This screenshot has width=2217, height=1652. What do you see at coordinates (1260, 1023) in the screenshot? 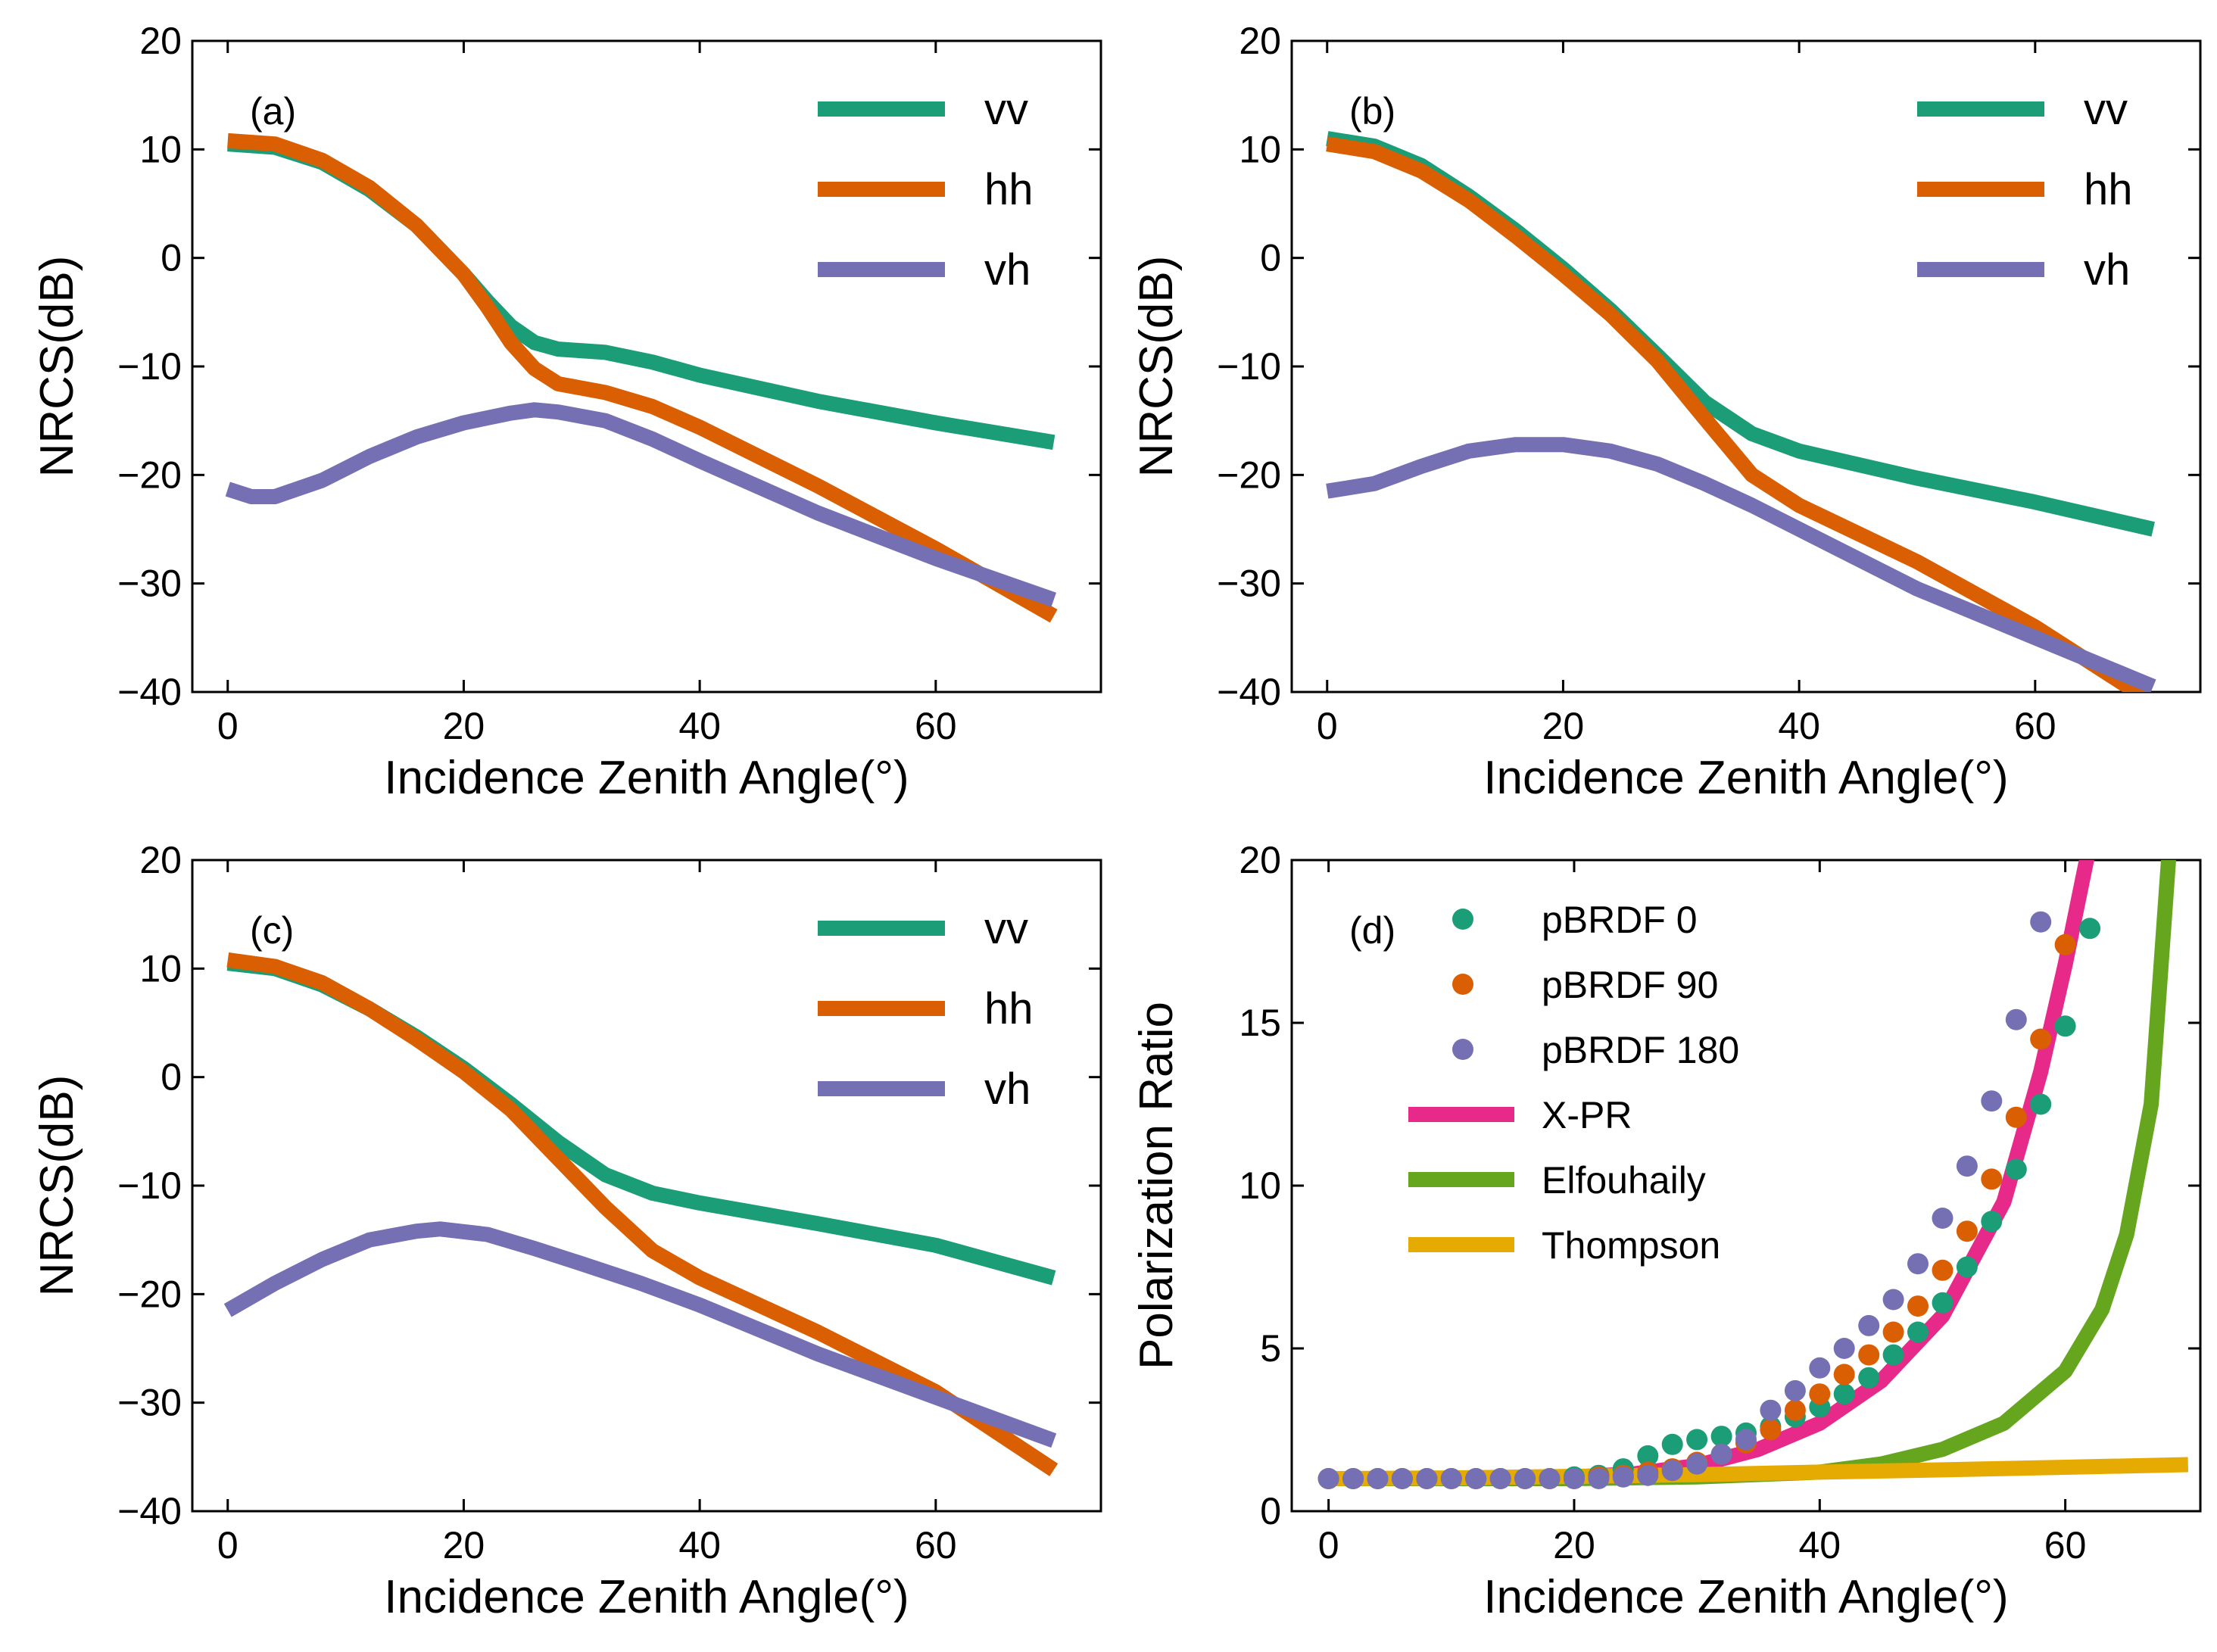
I see `y-tick-label: 15` at bounding box center [1260, 1023].